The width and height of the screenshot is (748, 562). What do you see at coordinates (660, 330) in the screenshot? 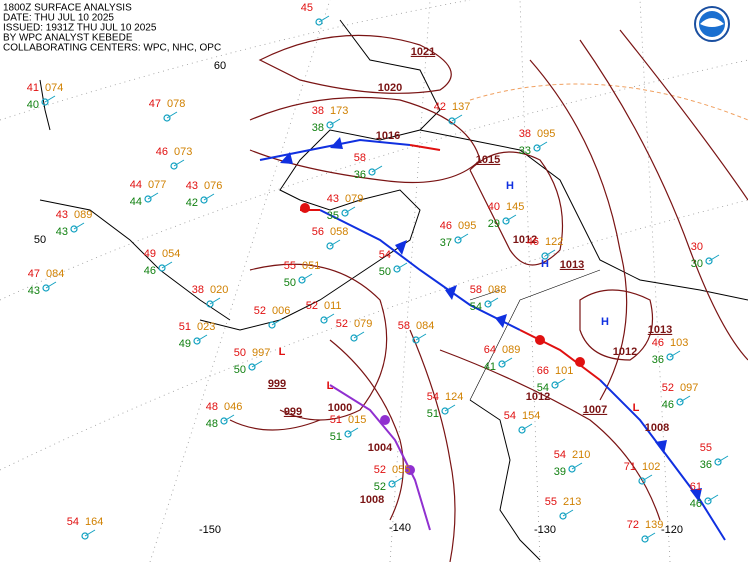
I see `isobar-label: 1013` at bounding box center [660, 330].